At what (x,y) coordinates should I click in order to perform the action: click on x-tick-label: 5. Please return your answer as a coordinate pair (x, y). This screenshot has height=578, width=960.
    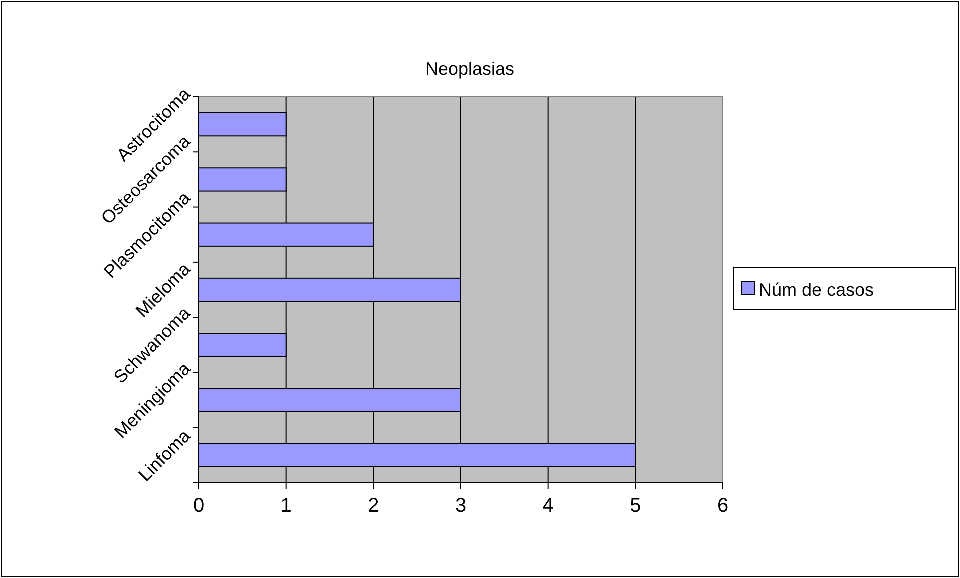
    Looking at the image, I should click on (636, 506).